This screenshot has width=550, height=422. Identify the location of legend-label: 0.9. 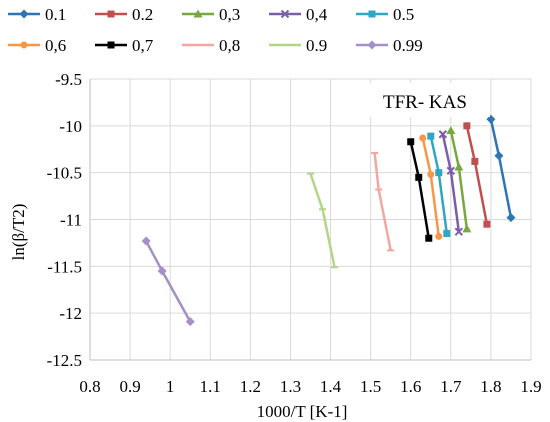
(316, 45).